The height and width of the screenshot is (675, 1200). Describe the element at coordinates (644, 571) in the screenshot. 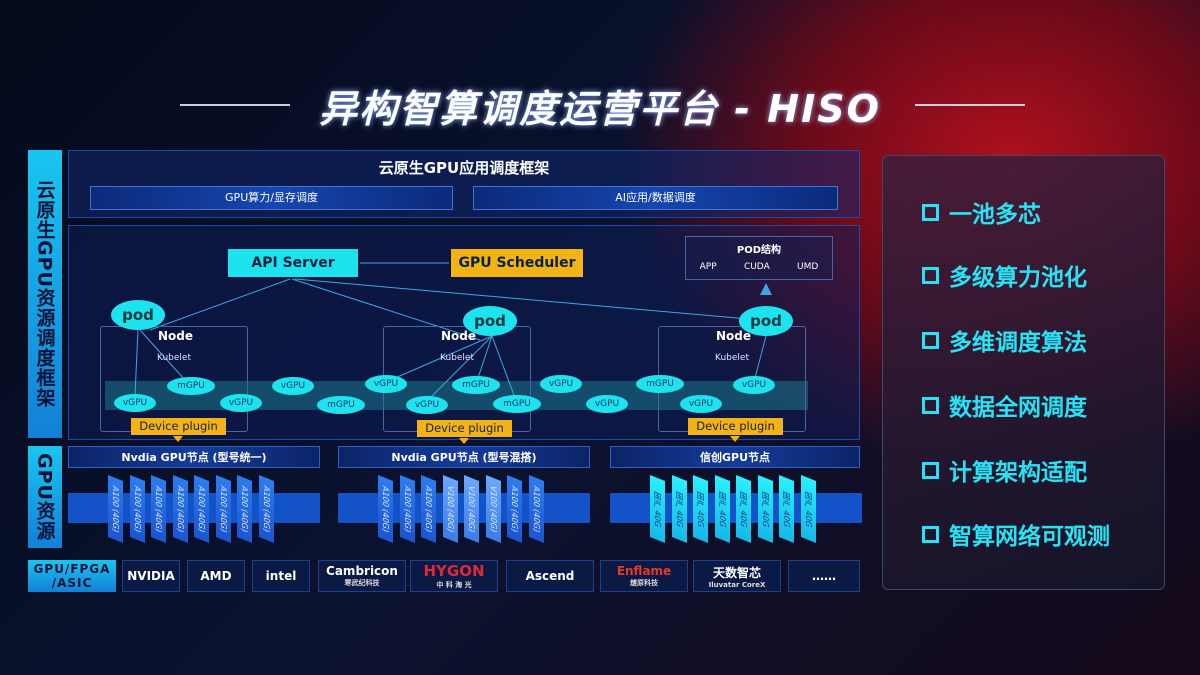

I see `vendor-name: Enflame` at that location.